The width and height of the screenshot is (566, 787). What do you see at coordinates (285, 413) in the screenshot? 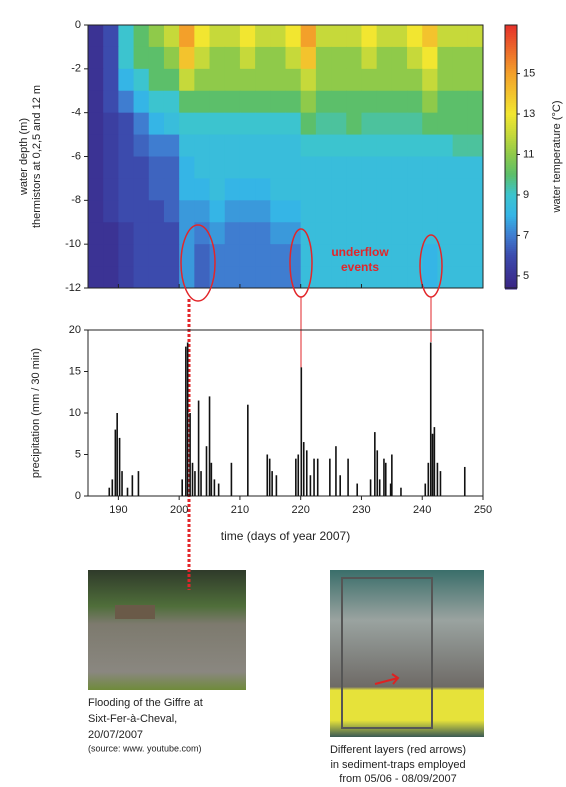
I see `plot-frame` at bounding box center [285, 413].